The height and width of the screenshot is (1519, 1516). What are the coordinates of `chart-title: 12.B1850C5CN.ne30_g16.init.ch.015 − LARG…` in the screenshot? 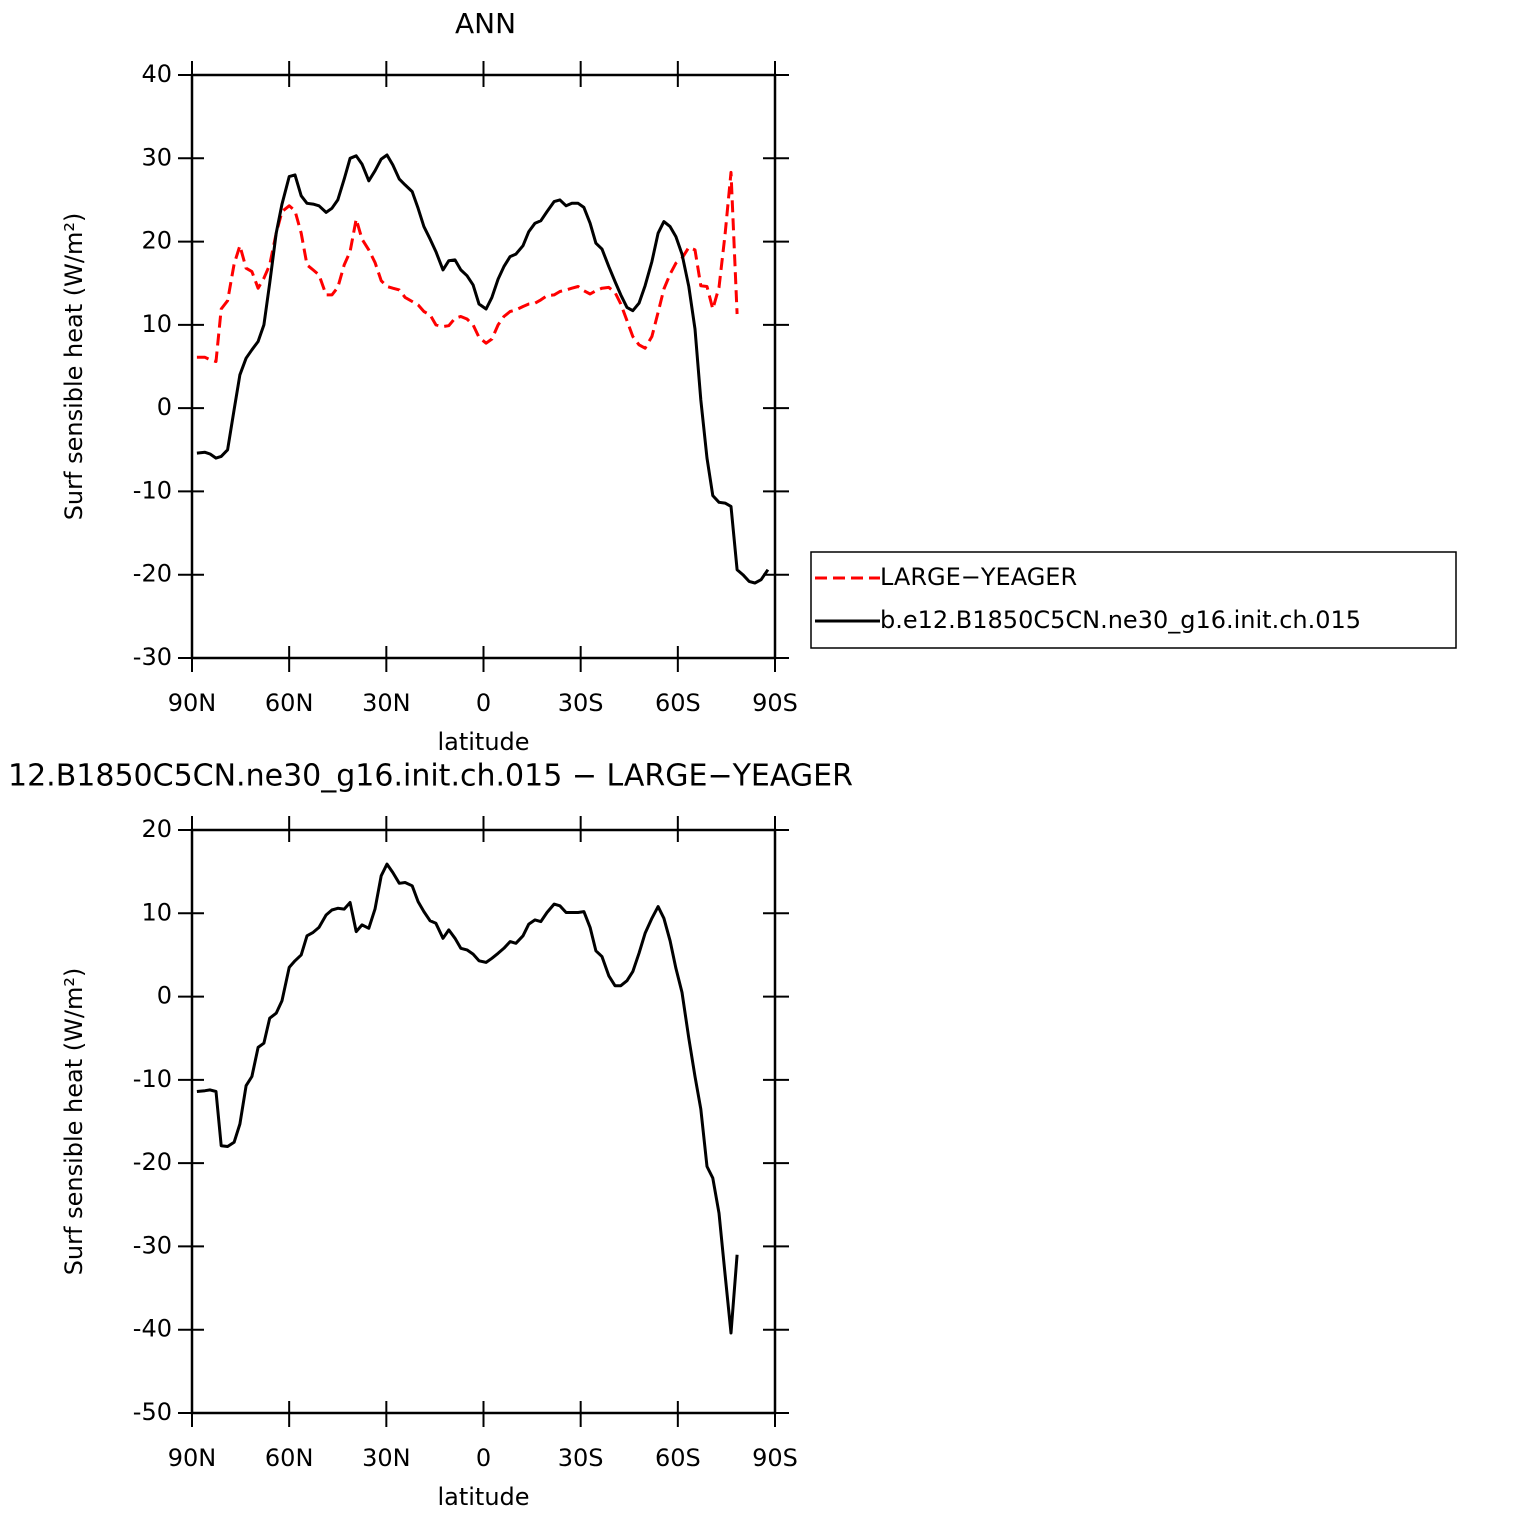 It's located at (430, 776).